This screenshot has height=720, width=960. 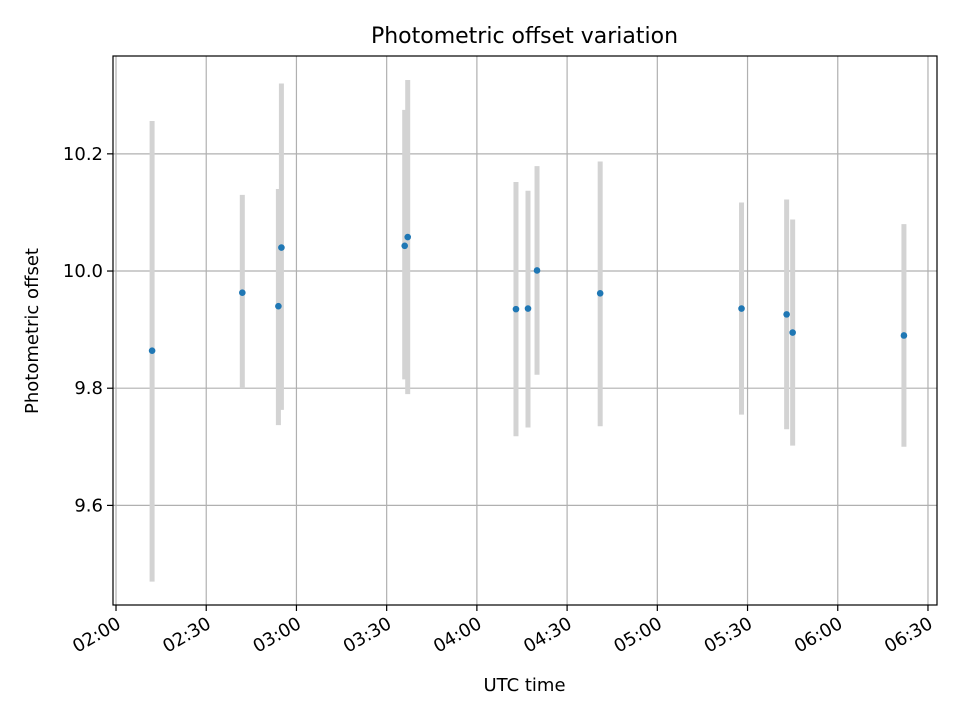 What do you see at coordinates (524, 685) in the screenshot?
I see `x-axis-label: UTC time` at bounding box center [524, 685].